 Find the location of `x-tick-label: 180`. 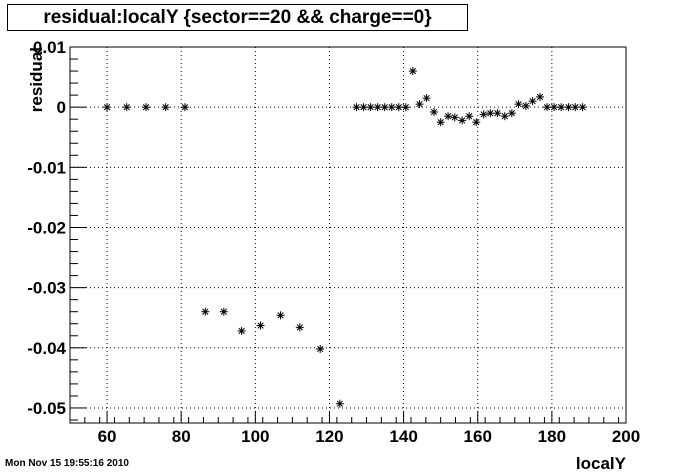

x-tick-label: 180 is located at coordinates (552, 436).